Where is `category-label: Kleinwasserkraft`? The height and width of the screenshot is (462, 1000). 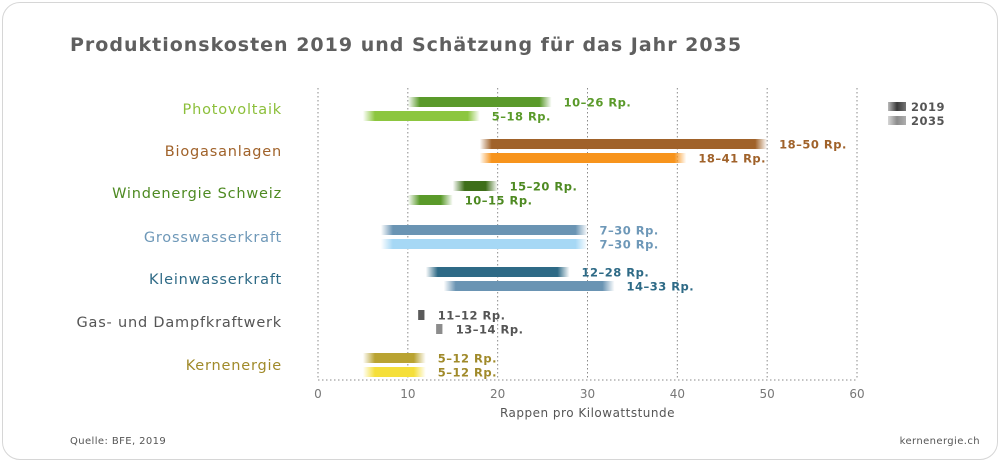
category-label: Kleinwasserkraft is located at coordinates (215, 280).